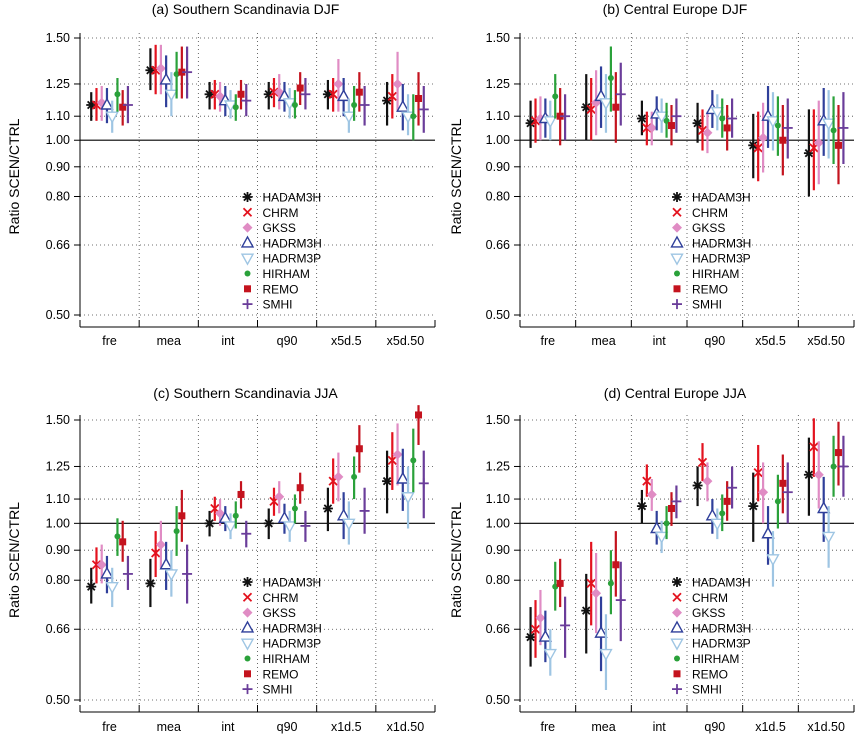 Image resolution: width=858 pixels, height=739 pixels. Describe the element at coordinates (603, 727) in the screenshot. I see `x-tick-label: mea` at that location.